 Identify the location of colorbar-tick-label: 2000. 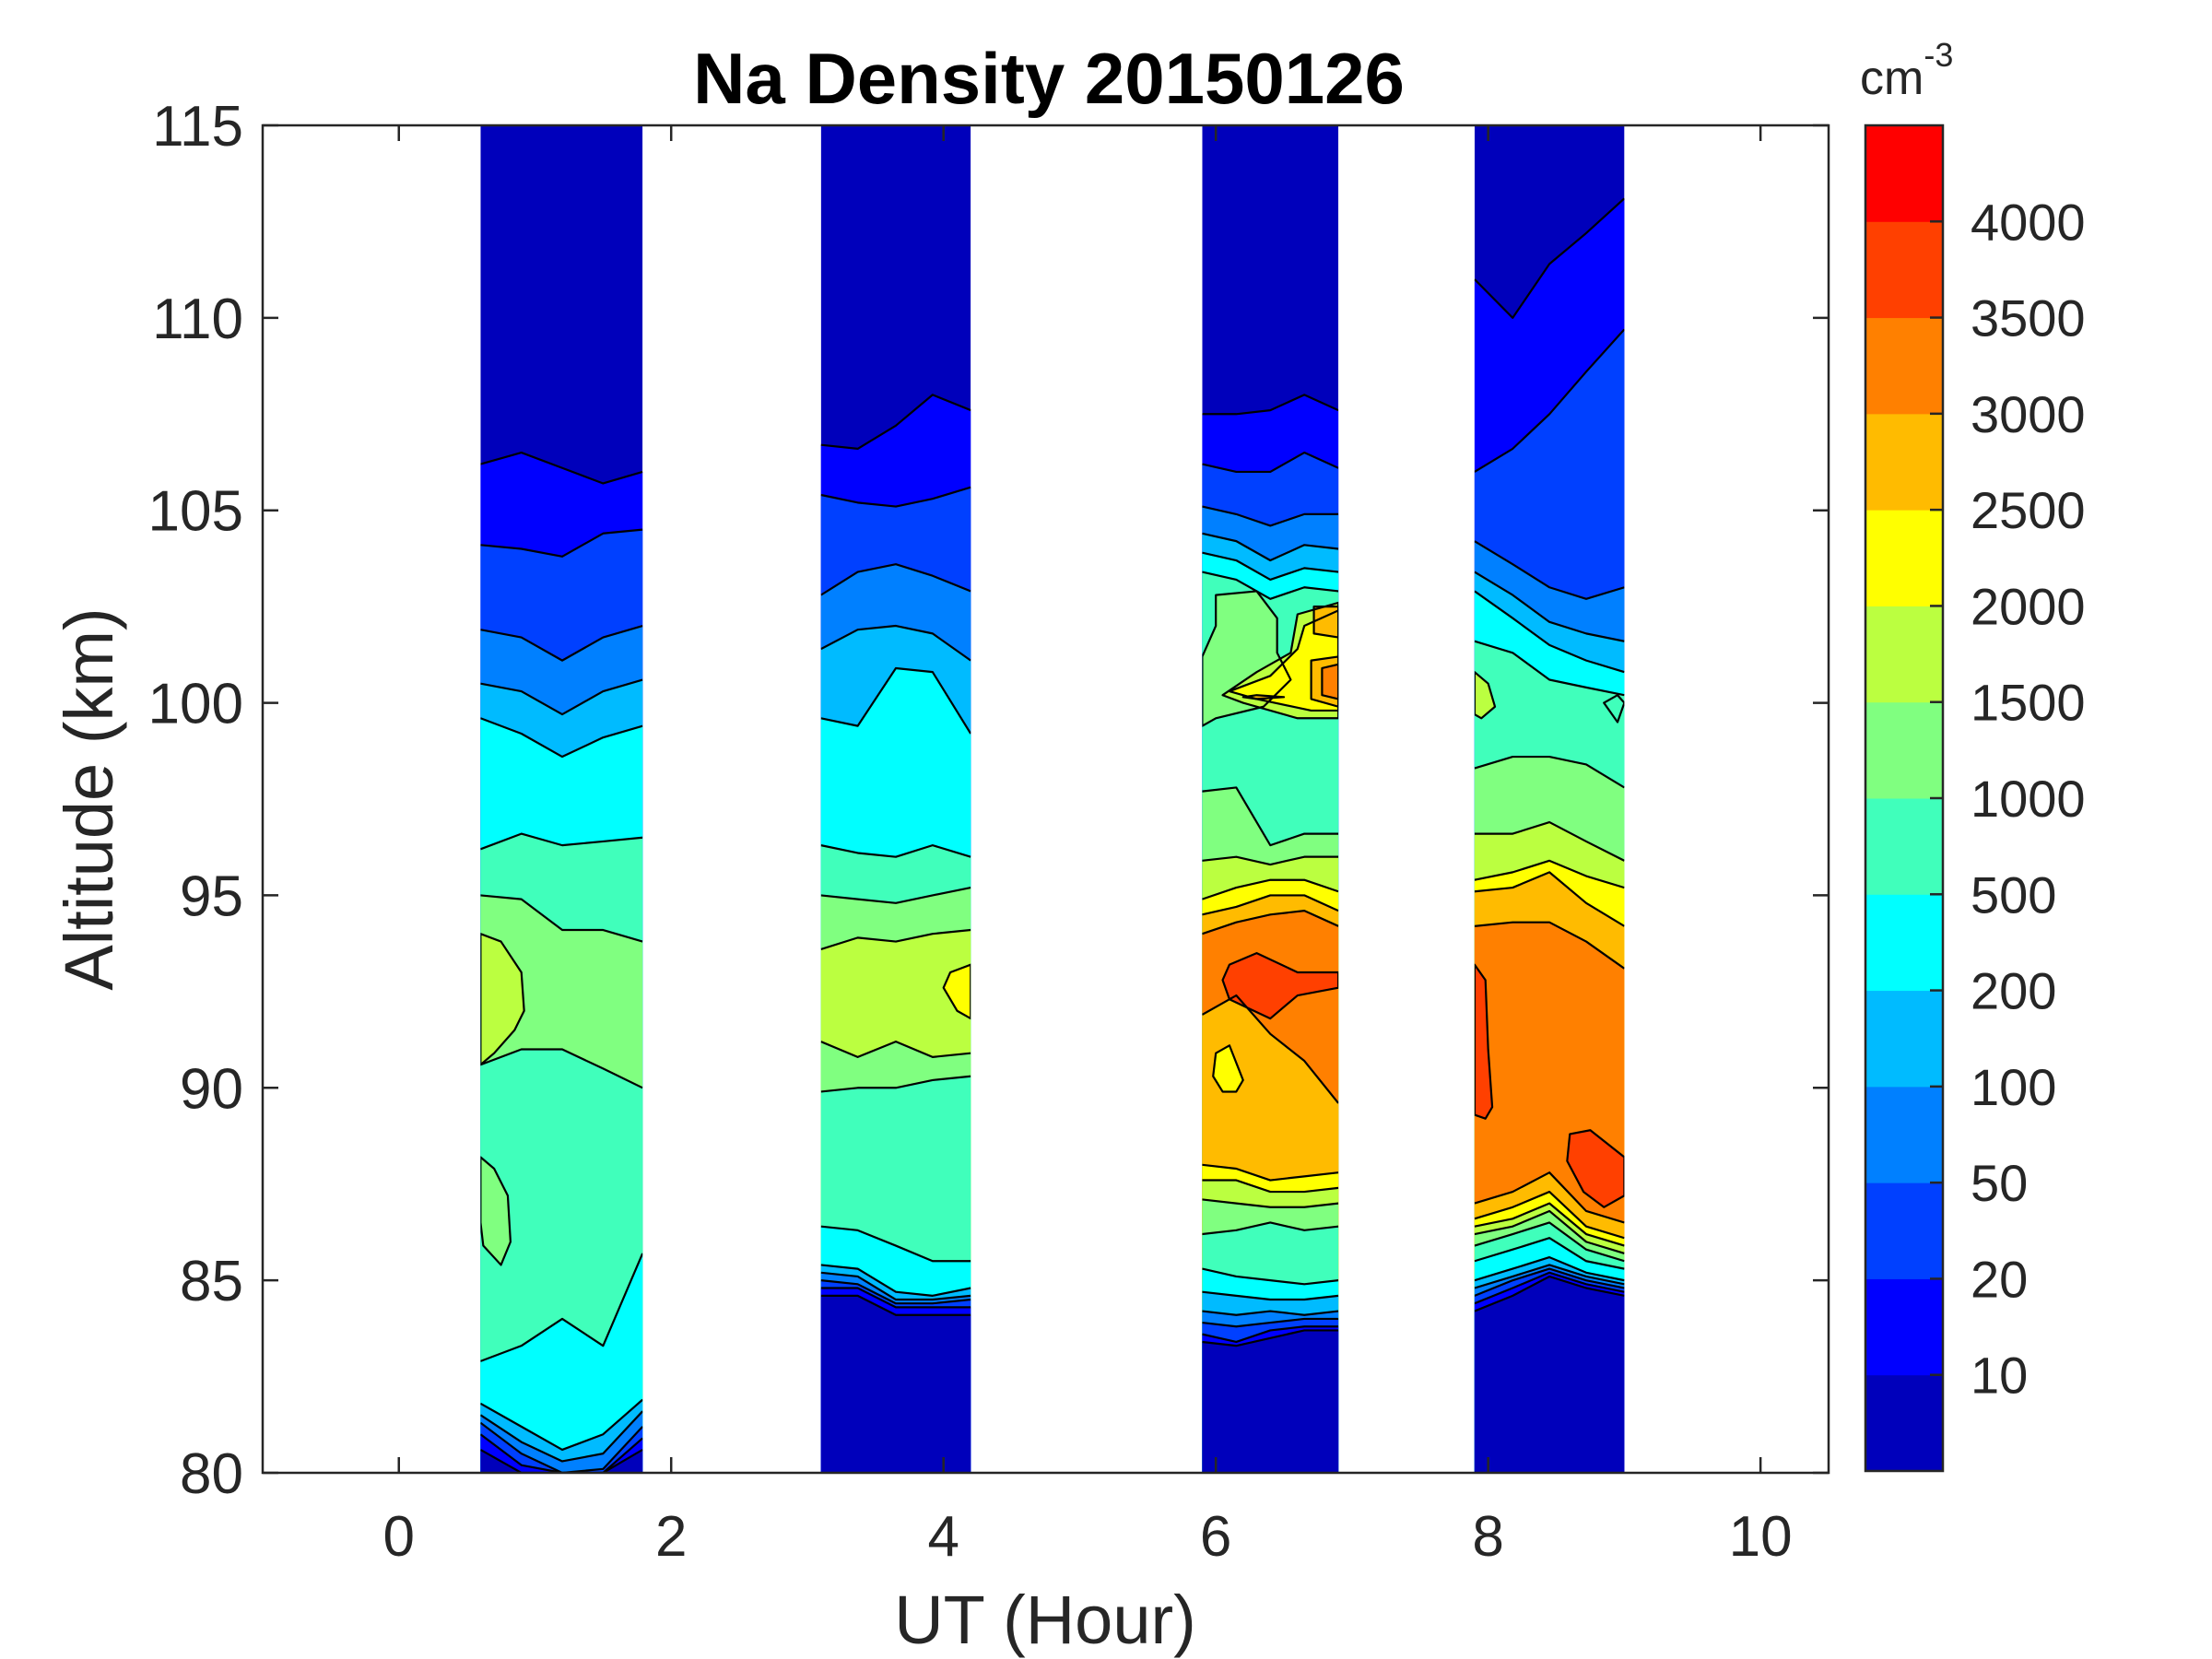
(2028, 606).